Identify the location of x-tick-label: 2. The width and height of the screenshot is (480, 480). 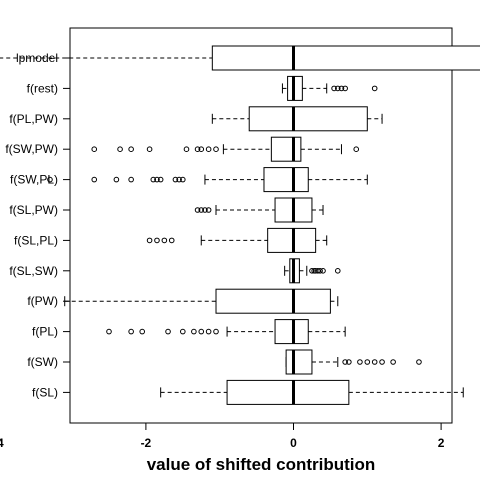
(441, 443).